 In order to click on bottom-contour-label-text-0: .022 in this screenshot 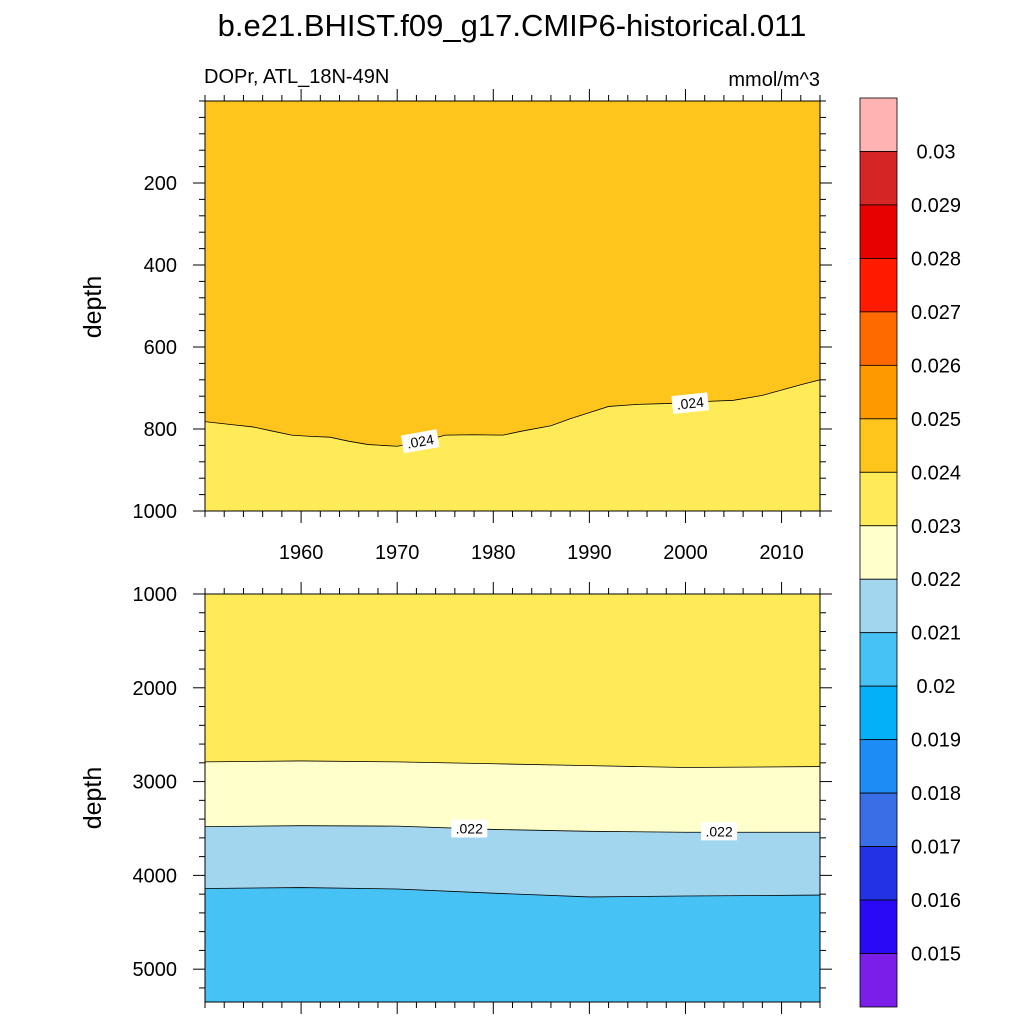, I will do `click(469, 828)`.